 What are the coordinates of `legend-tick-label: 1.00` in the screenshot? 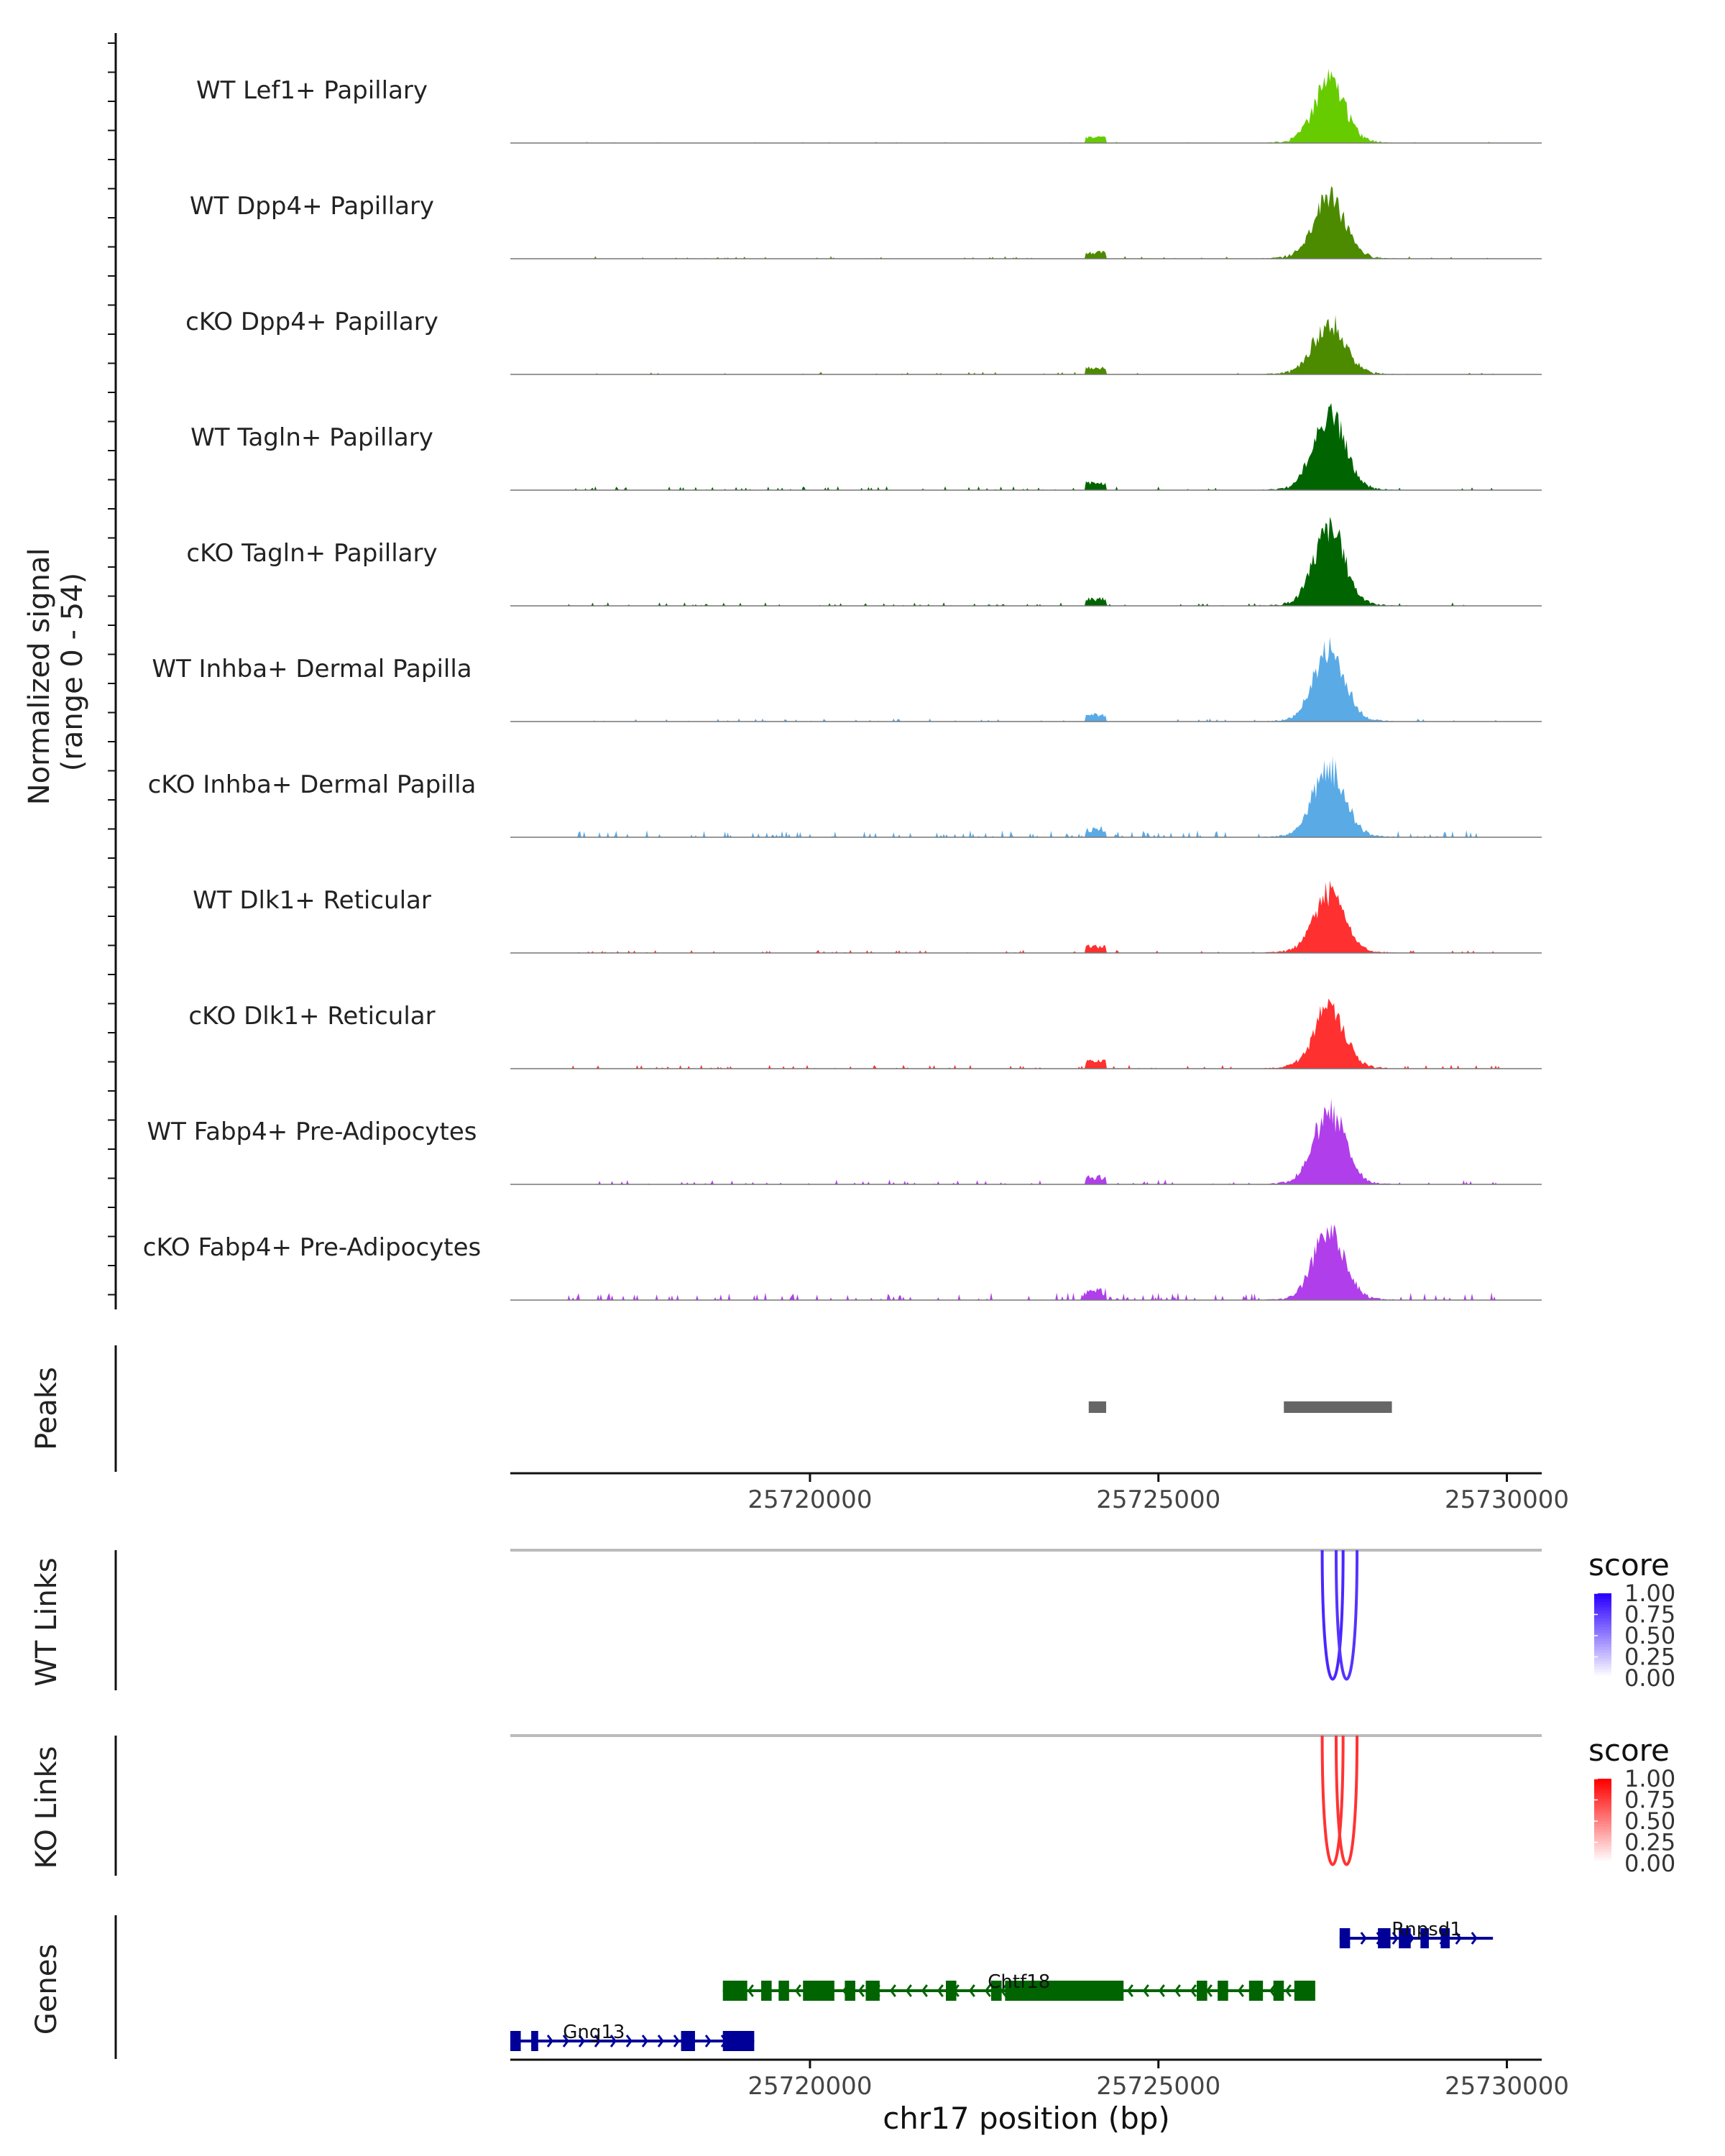 It's located at (1649, 1593).